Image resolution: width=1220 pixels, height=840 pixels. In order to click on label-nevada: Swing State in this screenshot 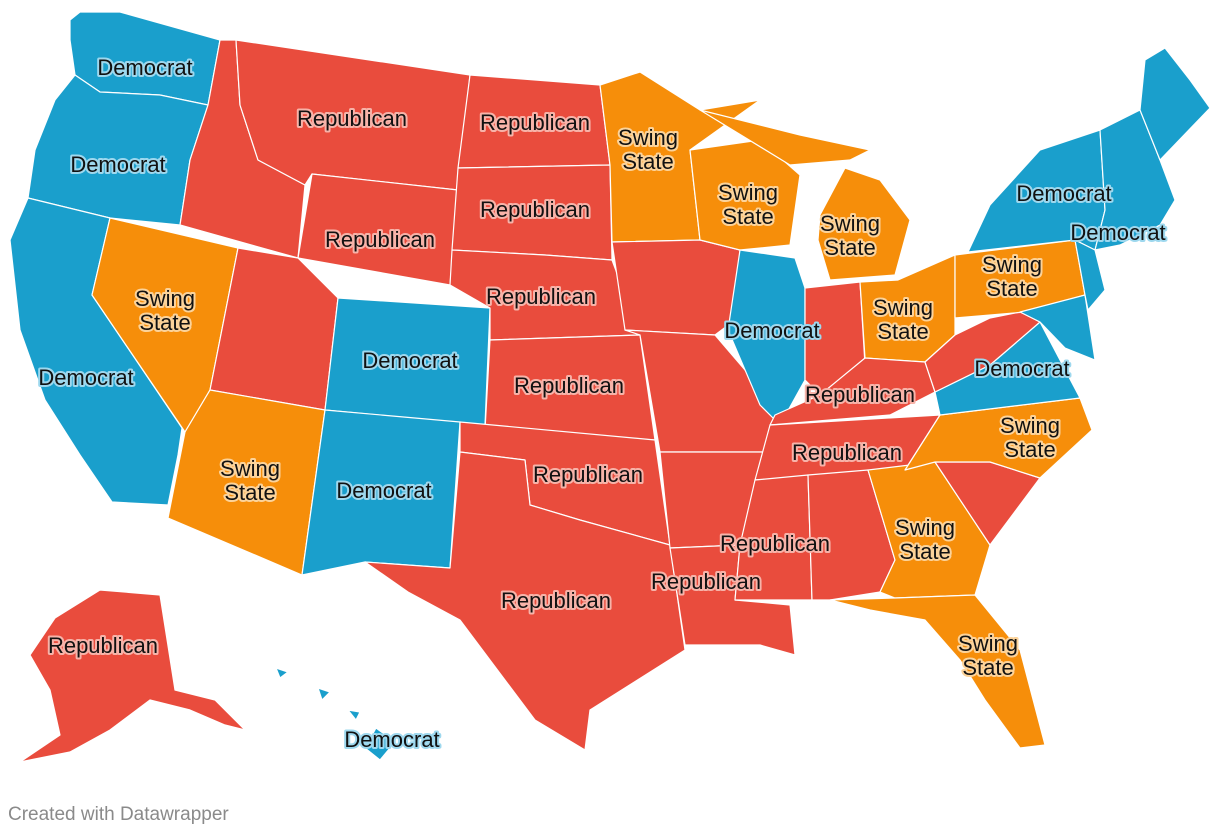, I will do `click(165, 310)`.